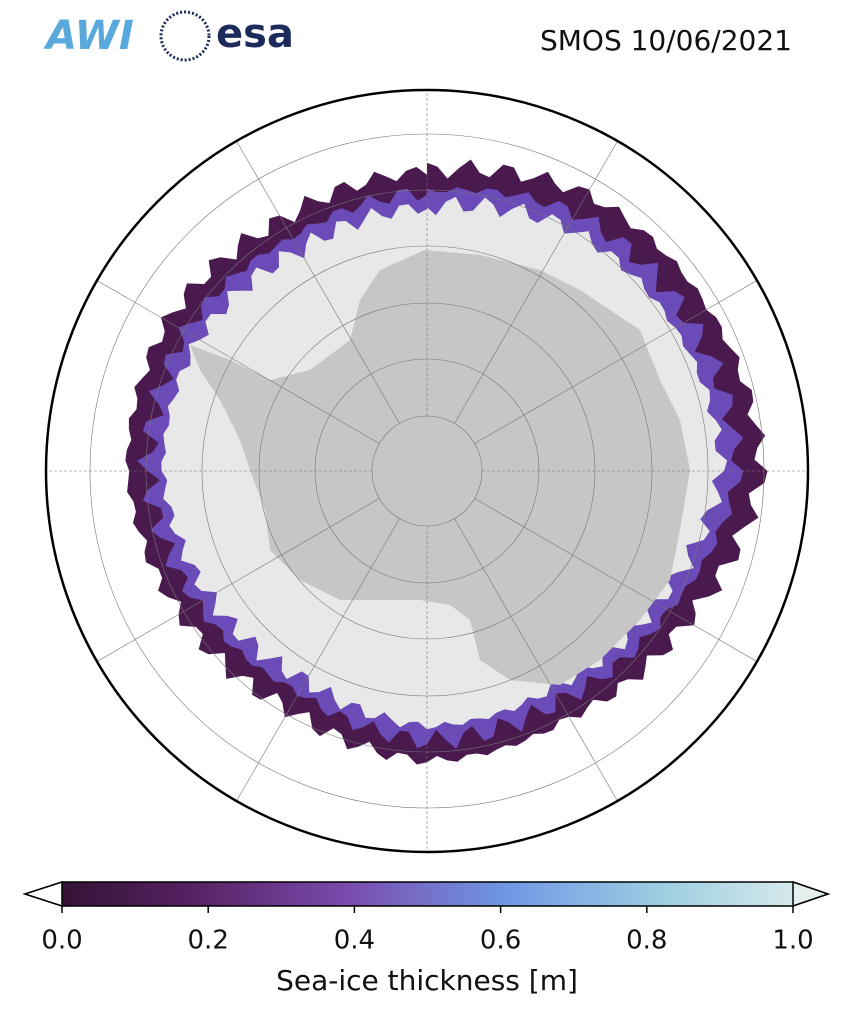 This screenshot has height=1026, width=854. I want to click on colorbar-tick-label: 0.6, so click(500, 941).